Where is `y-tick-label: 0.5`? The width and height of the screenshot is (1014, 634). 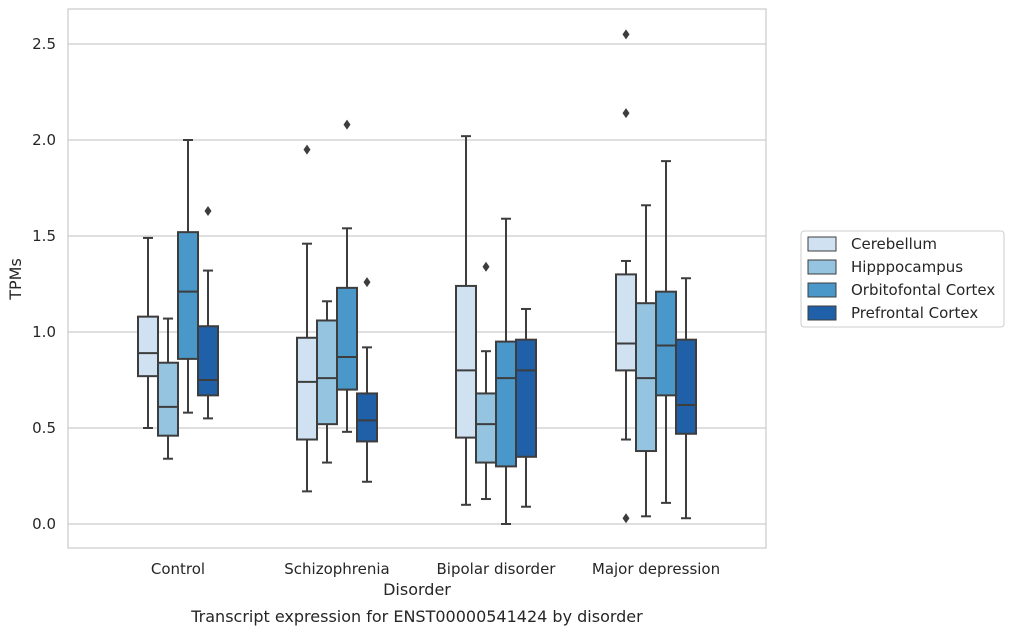
y-tick-label: 0.5 is located at coordinates (44, 428).